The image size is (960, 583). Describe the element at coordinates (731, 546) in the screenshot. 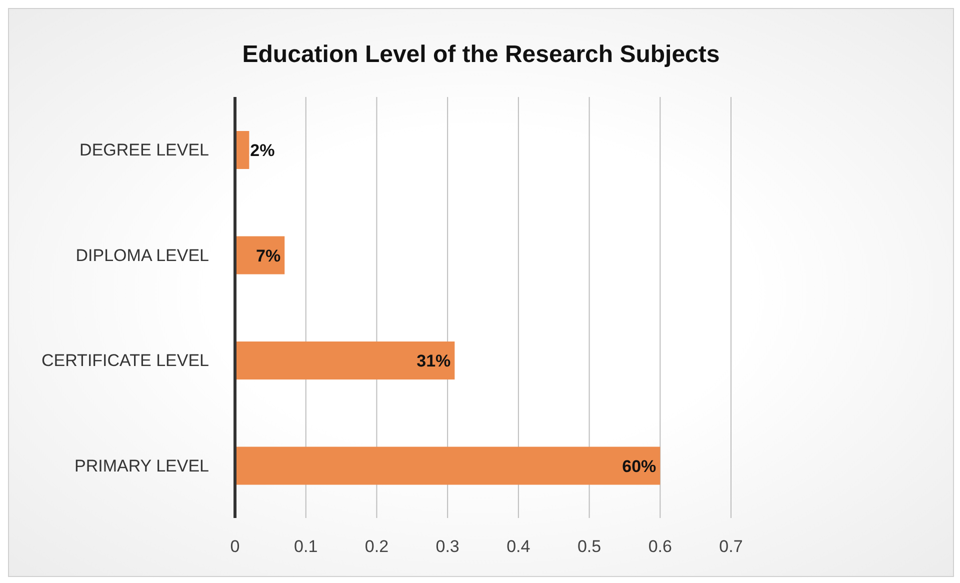

I see `x-tick-label: 0.7` at that location.